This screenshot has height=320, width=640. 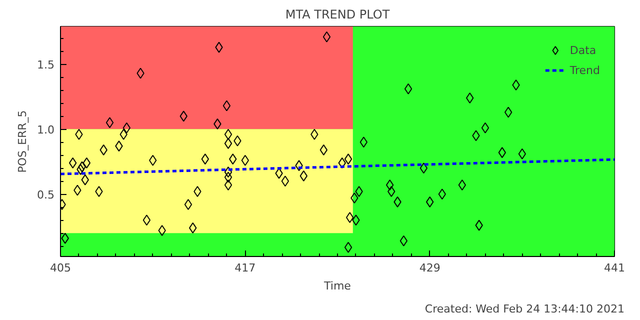 What do you see at coordinates (614, 268) in the screenshot?
I see `x-tick-label: 441` at bounding box center [614, 268].